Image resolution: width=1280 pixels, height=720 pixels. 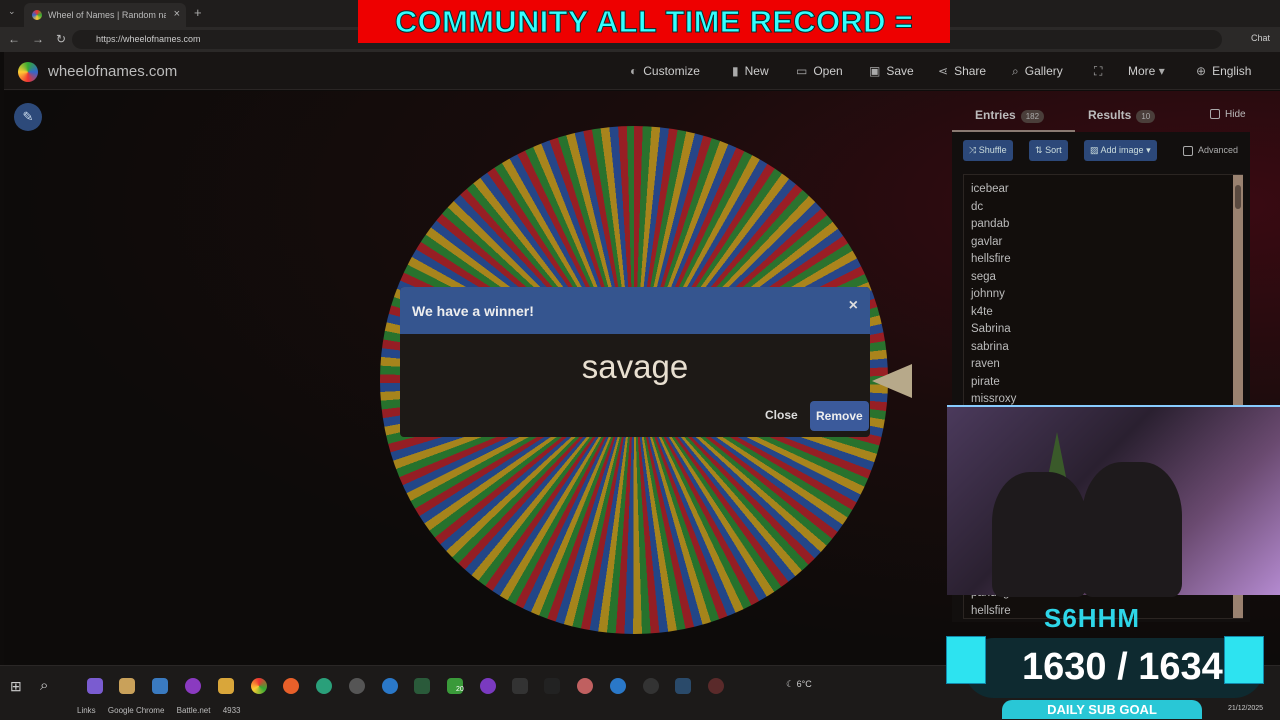 I want to click on list-item: johnny, so click(x=988, y=294).